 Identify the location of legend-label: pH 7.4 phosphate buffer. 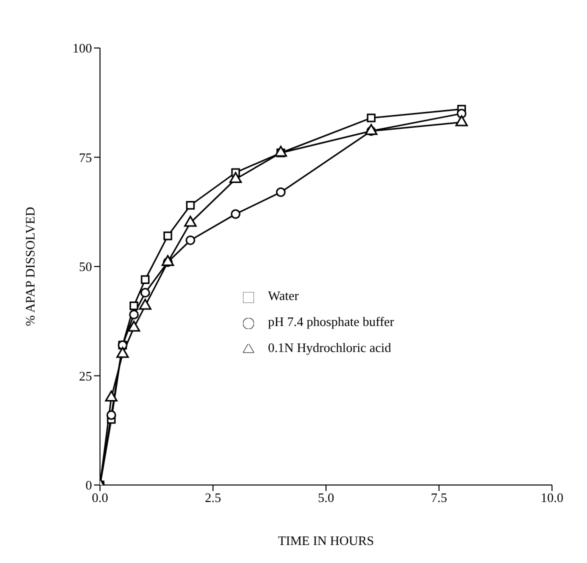
(331, 321).